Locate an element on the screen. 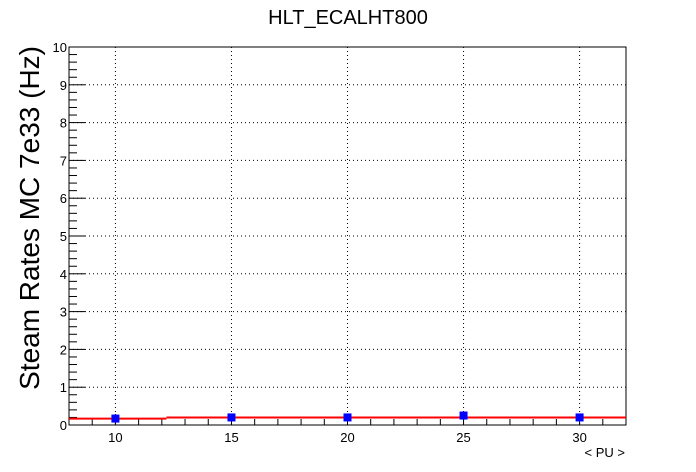 The width and height of the screenshot is (696, 472). x-tick-label: 10 is located at coordinates (115, 437).